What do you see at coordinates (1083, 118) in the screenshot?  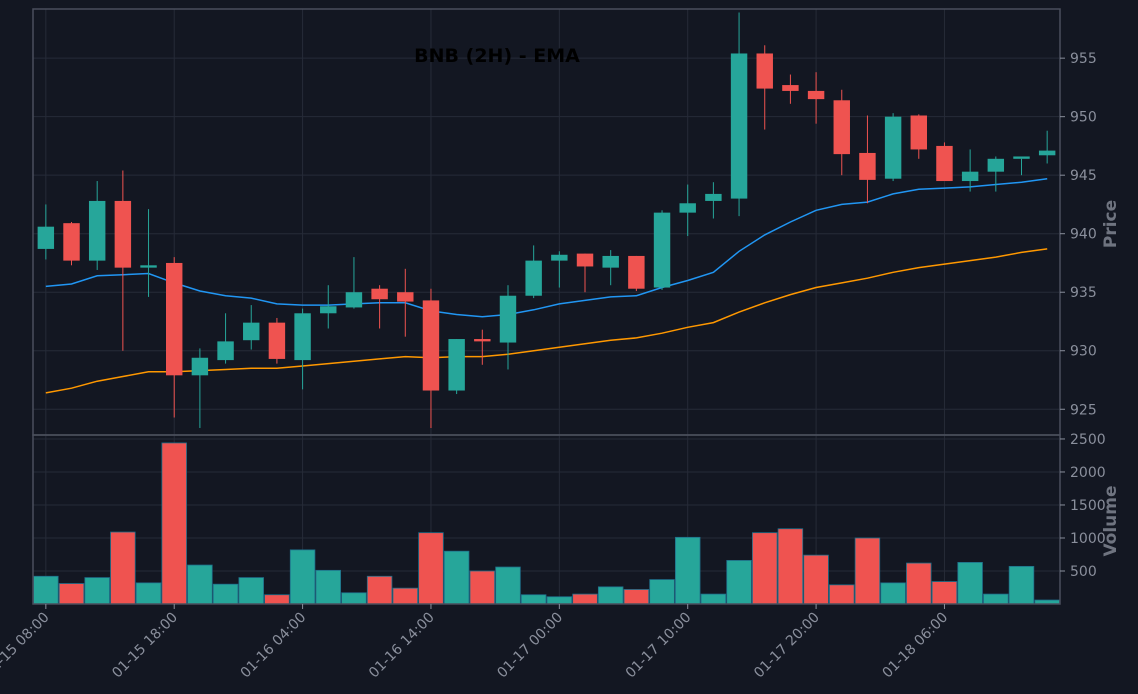 I see `price-tick-label: 950` at bounding box center [1083, 118].